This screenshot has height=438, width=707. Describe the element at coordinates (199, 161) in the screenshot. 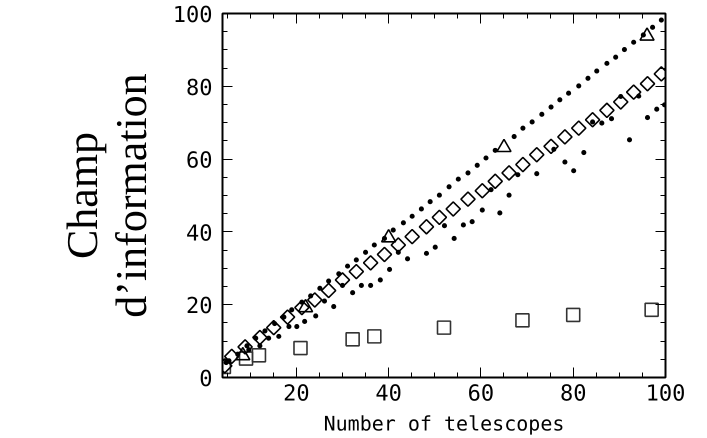

I see `y-tick-label: 60` at that location.